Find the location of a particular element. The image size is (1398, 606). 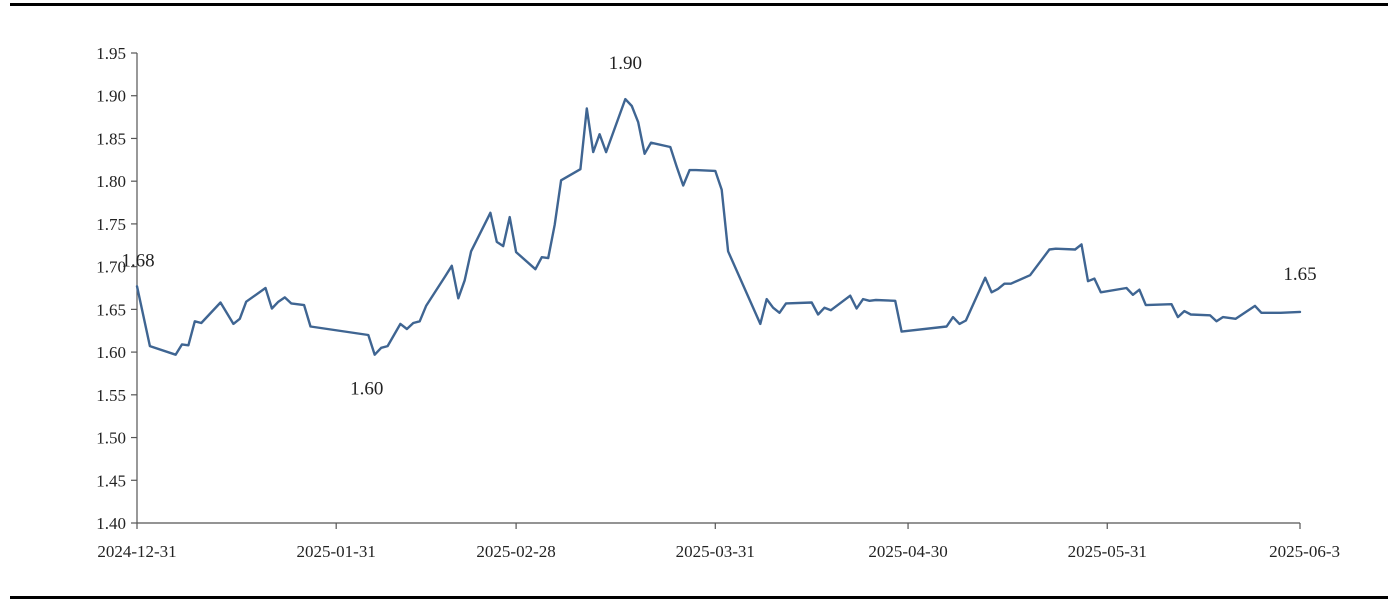

x-tick-label: 2025-05-31 is located at coordinates (1107, 551).